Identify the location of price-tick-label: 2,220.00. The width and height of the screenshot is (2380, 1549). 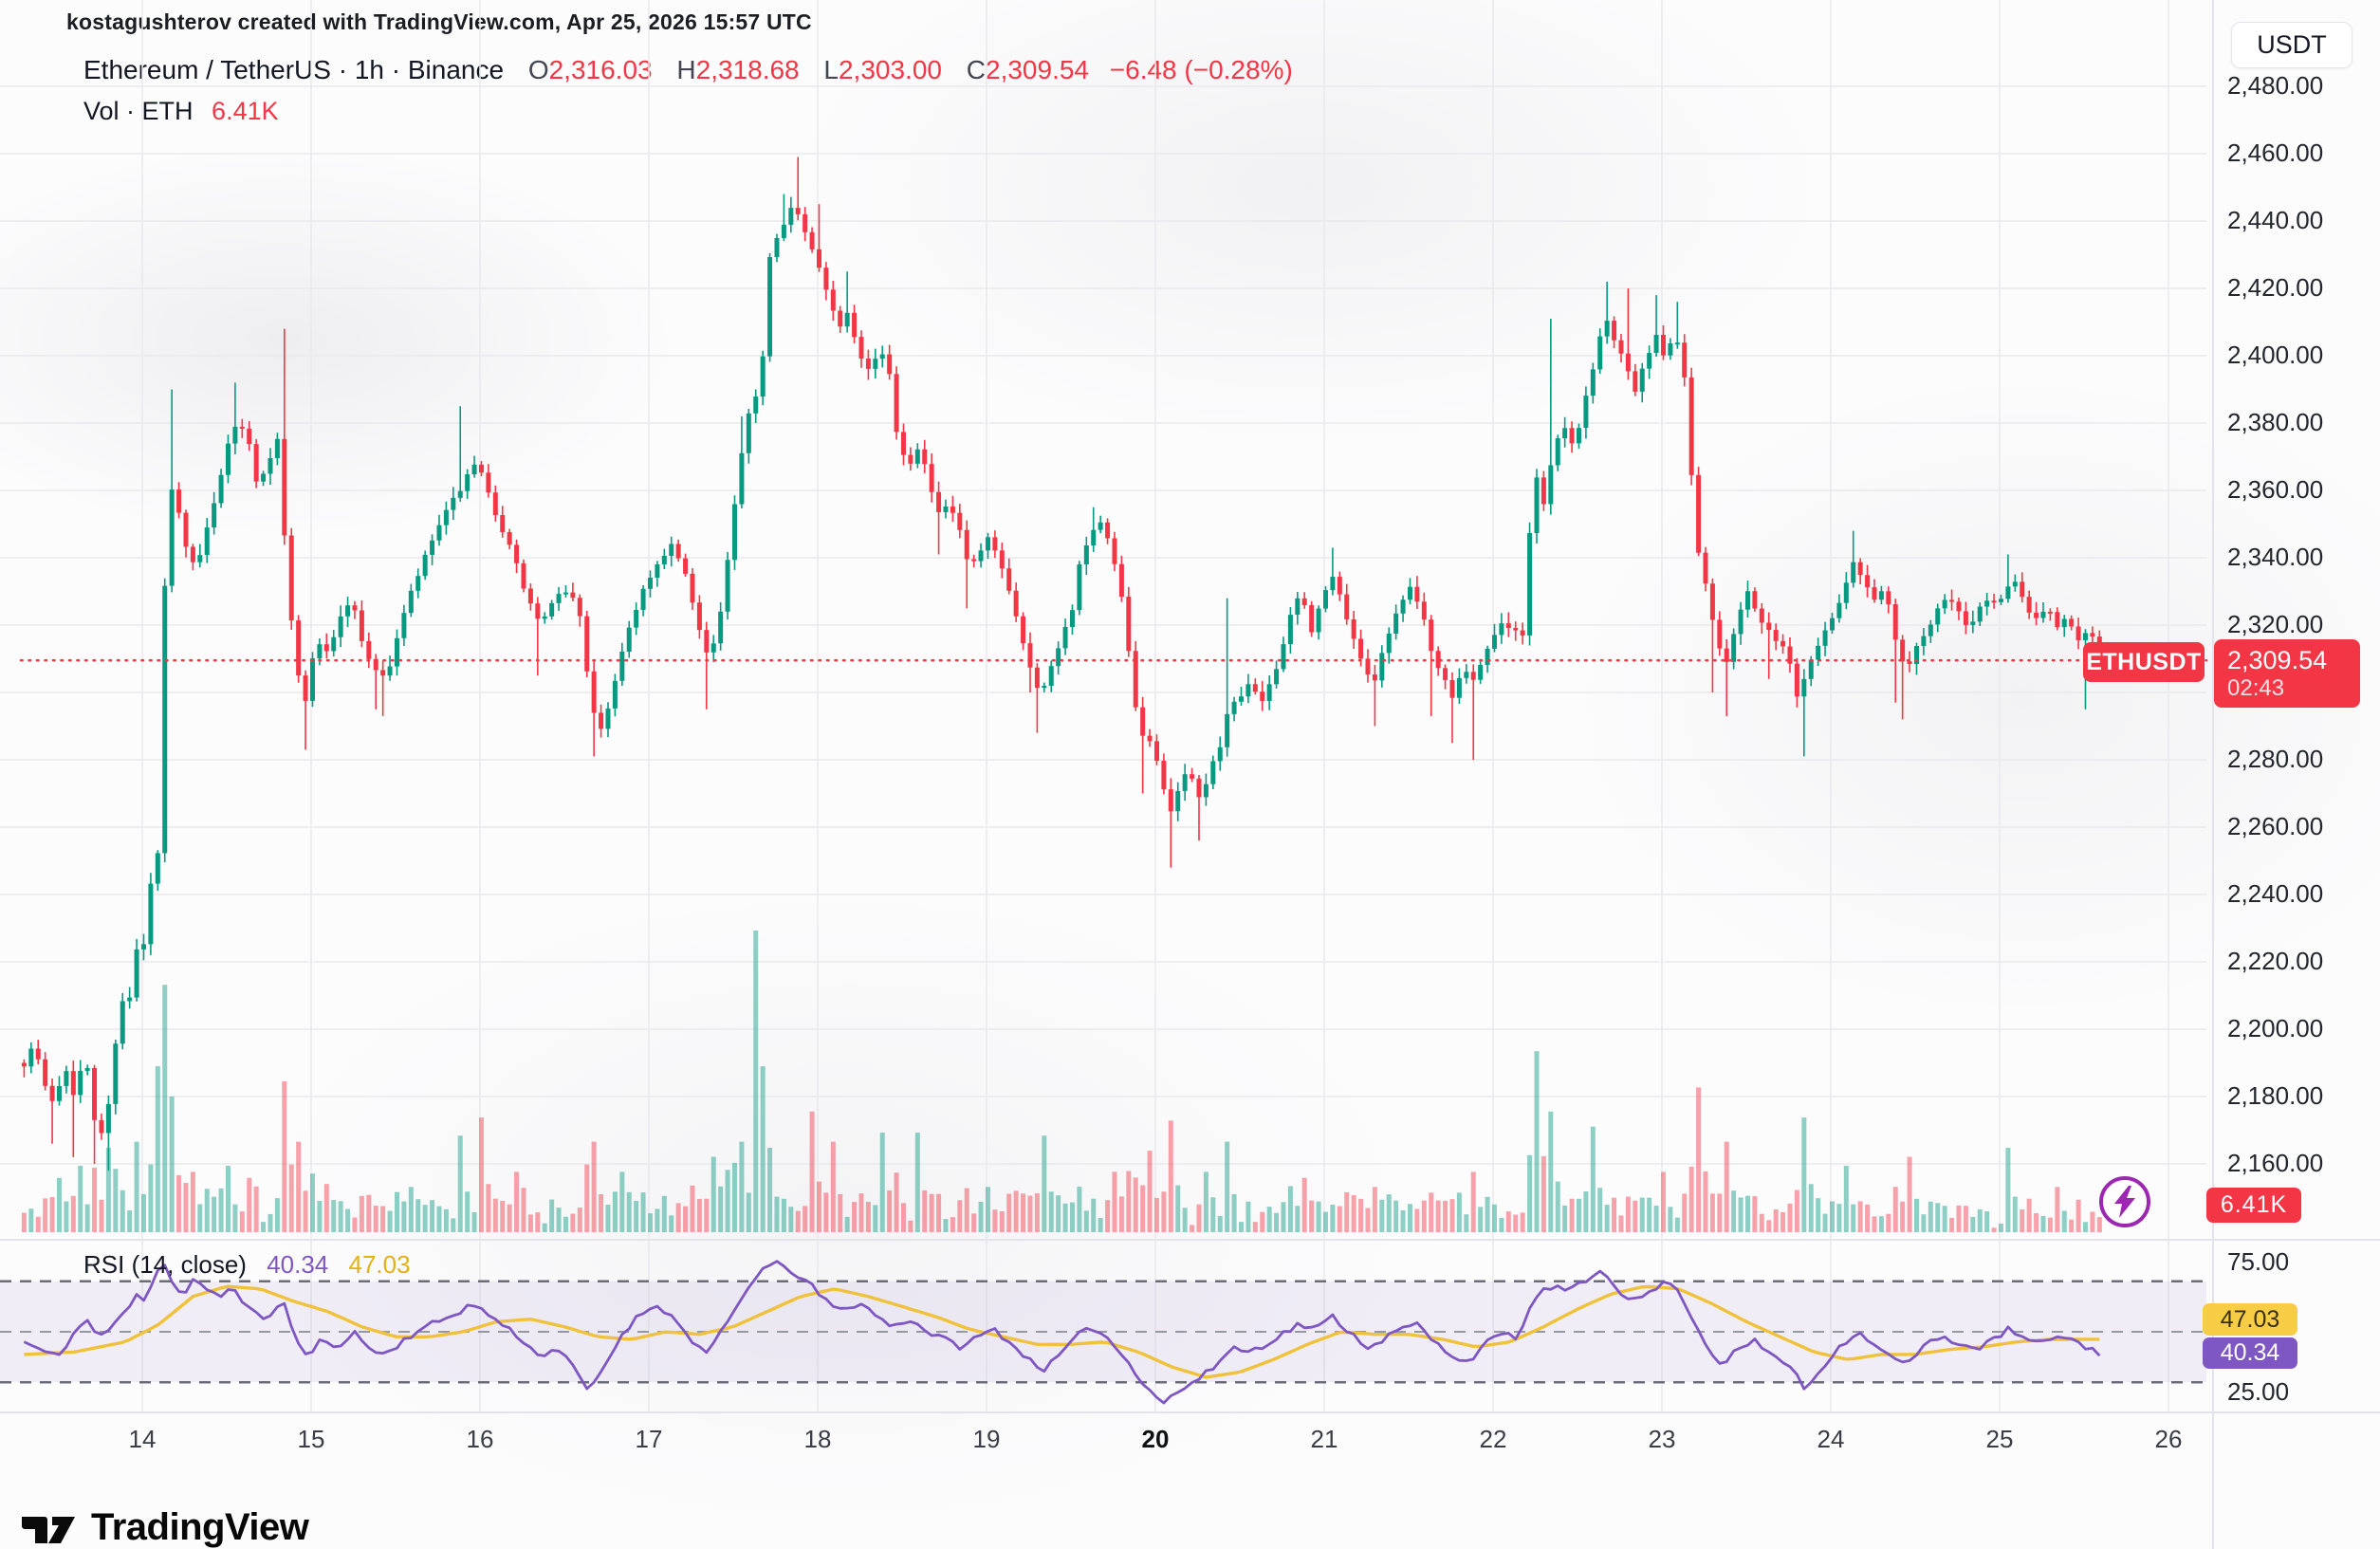
(2275, 961).